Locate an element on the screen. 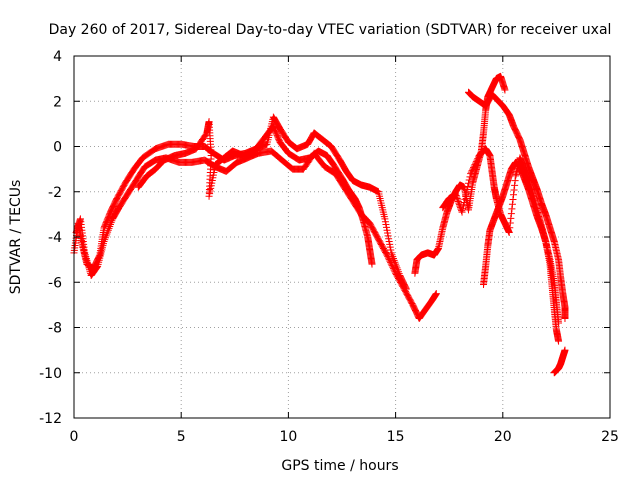 The height and width of the screenshot is (480, 640). x-axis-label: GPS time / hours is located at coordinates (339, 466).